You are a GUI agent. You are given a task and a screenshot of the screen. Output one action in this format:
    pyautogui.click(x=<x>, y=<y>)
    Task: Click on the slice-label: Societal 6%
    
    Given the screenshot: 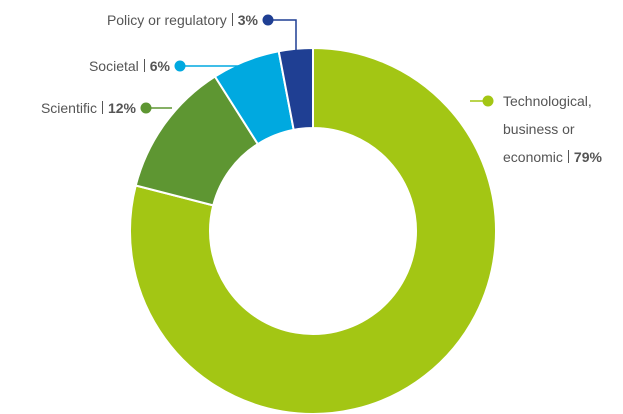 What is the action you would take?
    pyautogui.click(x=129, y=66)
    